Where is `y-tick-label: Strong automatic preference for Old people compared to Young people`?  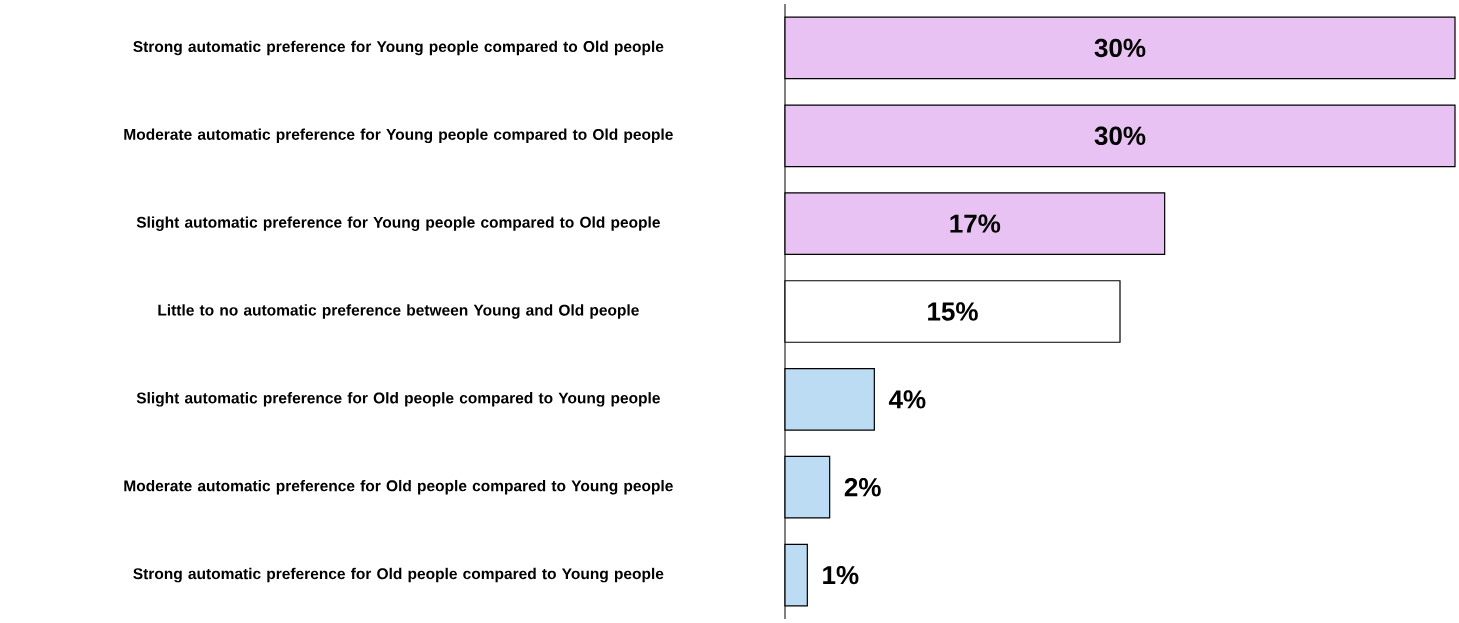 y-tick-label: Strong automatic preference for Old people compared to Young people is located at coordinates (398, 575).